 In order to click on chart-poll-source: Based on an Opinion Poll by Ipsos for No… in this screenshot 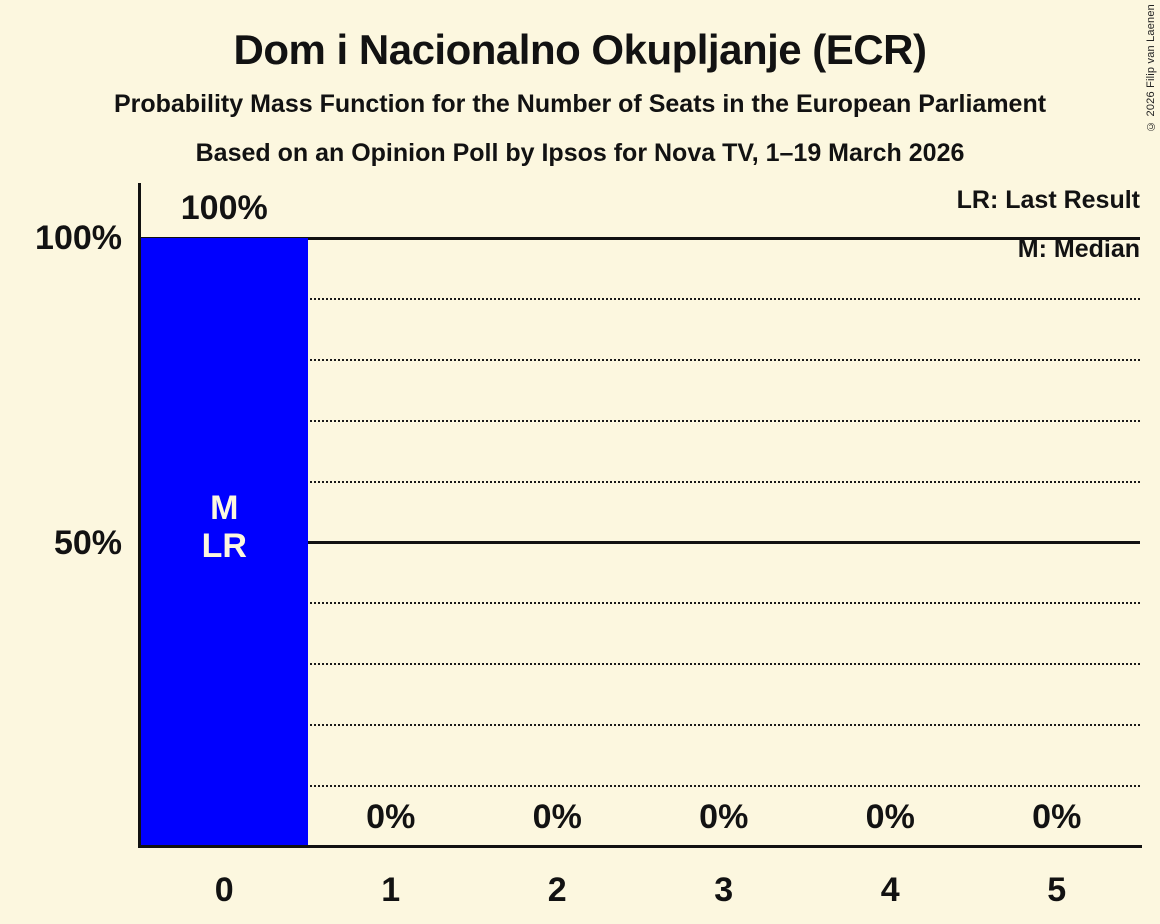, I will do `click(580, 153)`.